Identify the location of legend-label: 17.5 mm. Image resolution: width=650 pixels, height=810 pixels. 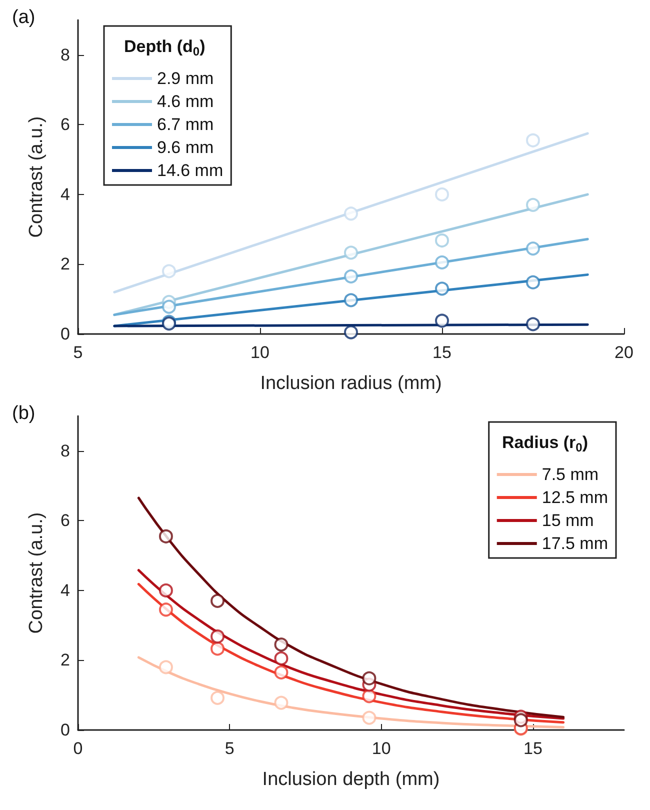
(575, 543).